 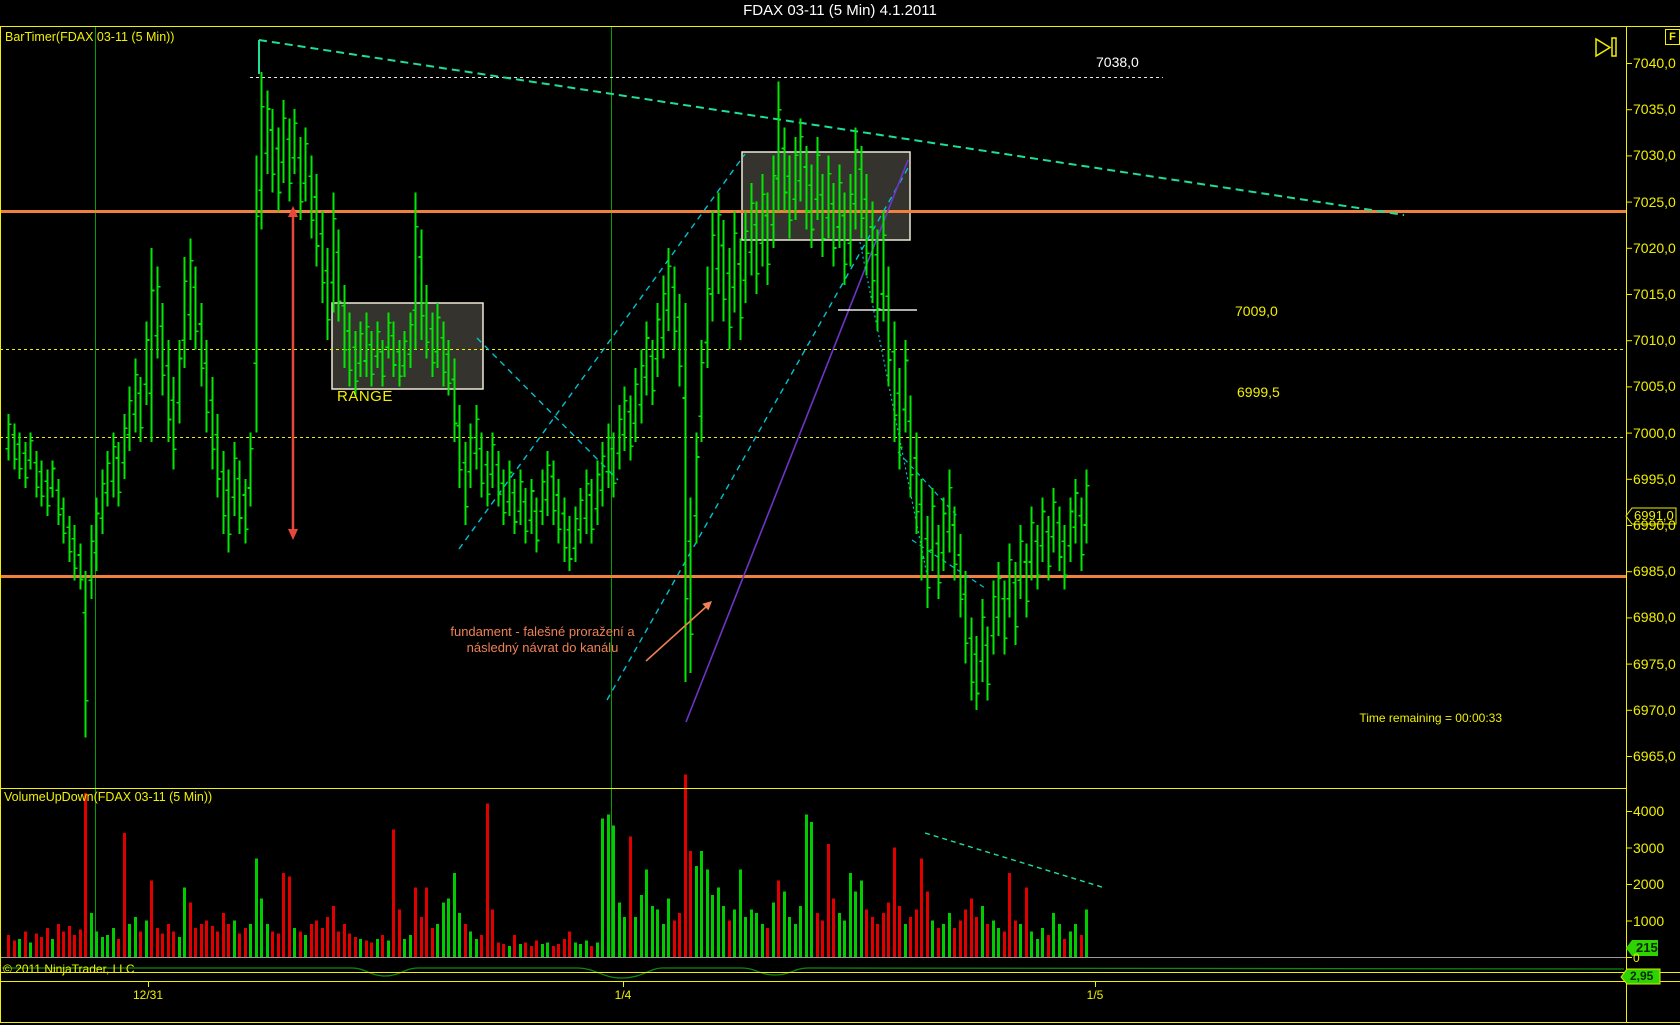 I want to click on last-price-badge-shape, so click(x=1651, y=516).